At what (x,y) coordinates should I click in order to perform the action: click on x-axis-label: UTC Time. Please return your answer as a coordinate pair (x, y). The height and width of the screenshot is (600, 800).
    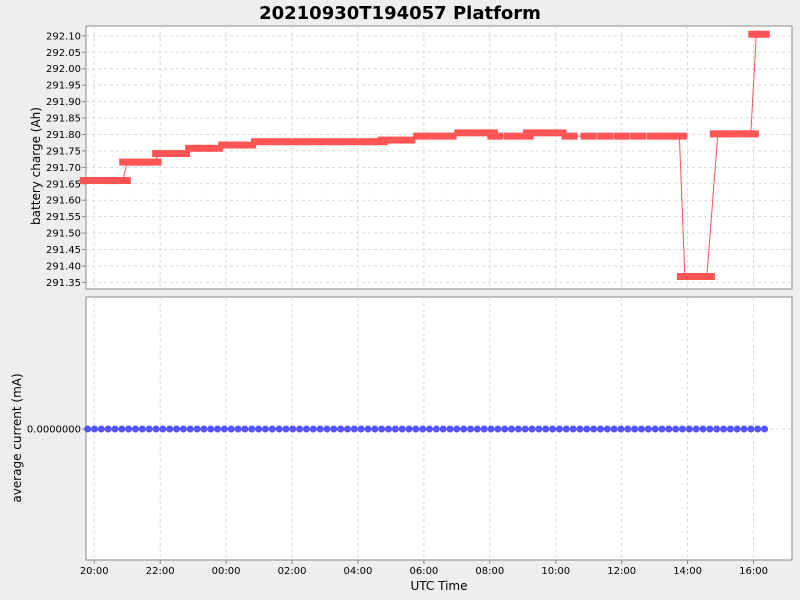
    Looking at the image, I should click on (439, 586).